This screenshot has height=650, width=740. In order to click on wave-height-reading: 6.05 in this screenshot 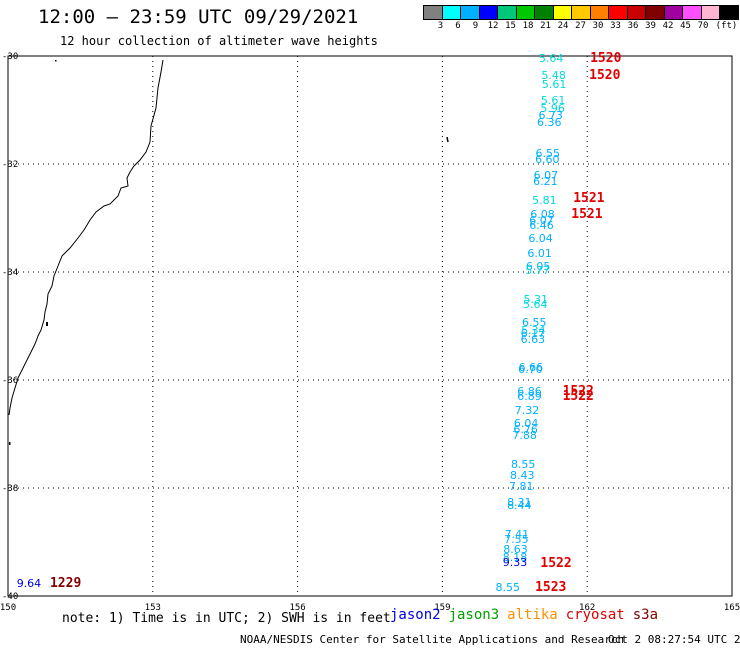, I will do `click(538, 266)`.